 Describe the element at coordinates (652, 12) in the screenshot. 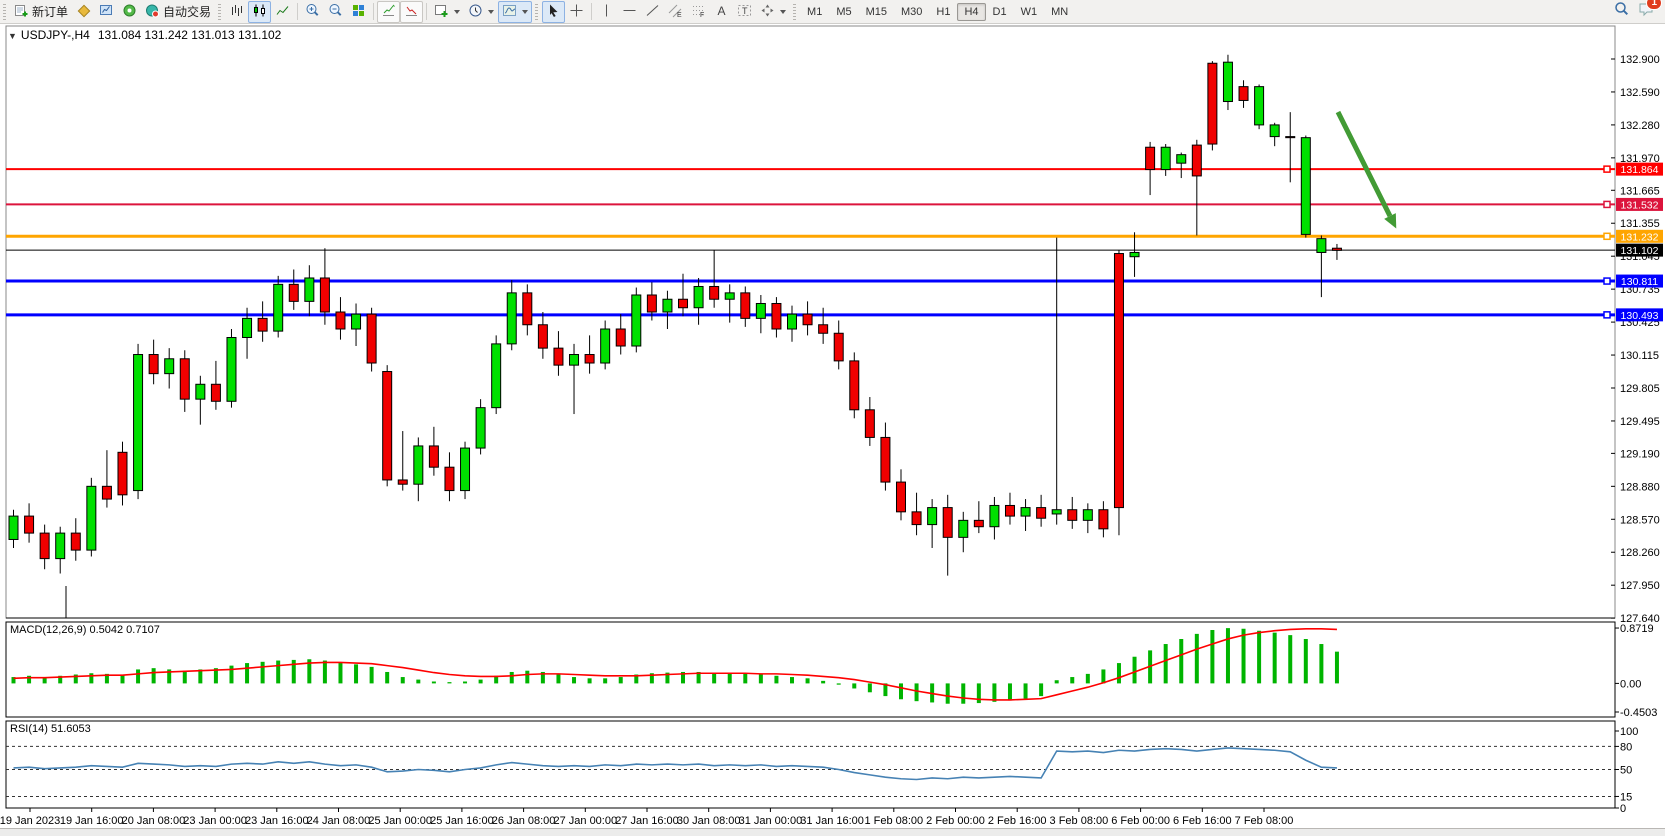

I see `trendline-button` at that location.